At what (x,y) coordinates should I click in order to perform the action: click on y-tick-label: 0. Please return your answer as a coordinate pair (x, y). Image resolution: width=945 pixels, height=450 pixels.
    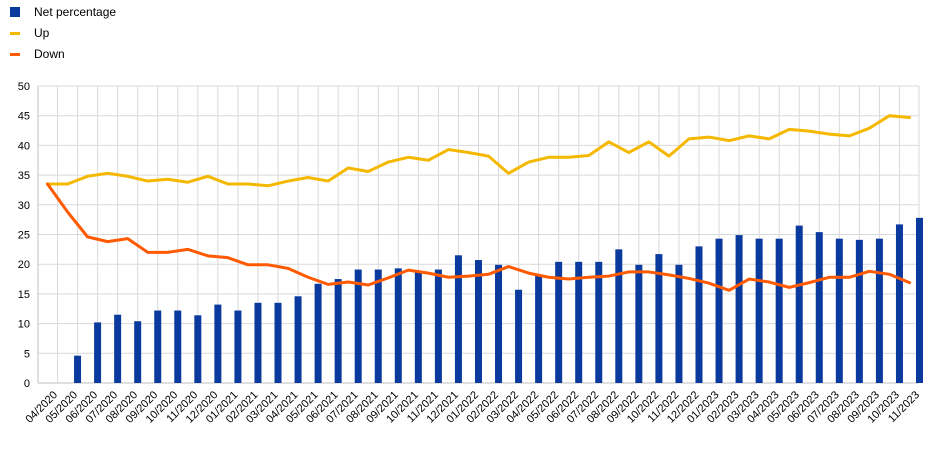
    Looking at the image, I should click on (27, 384).